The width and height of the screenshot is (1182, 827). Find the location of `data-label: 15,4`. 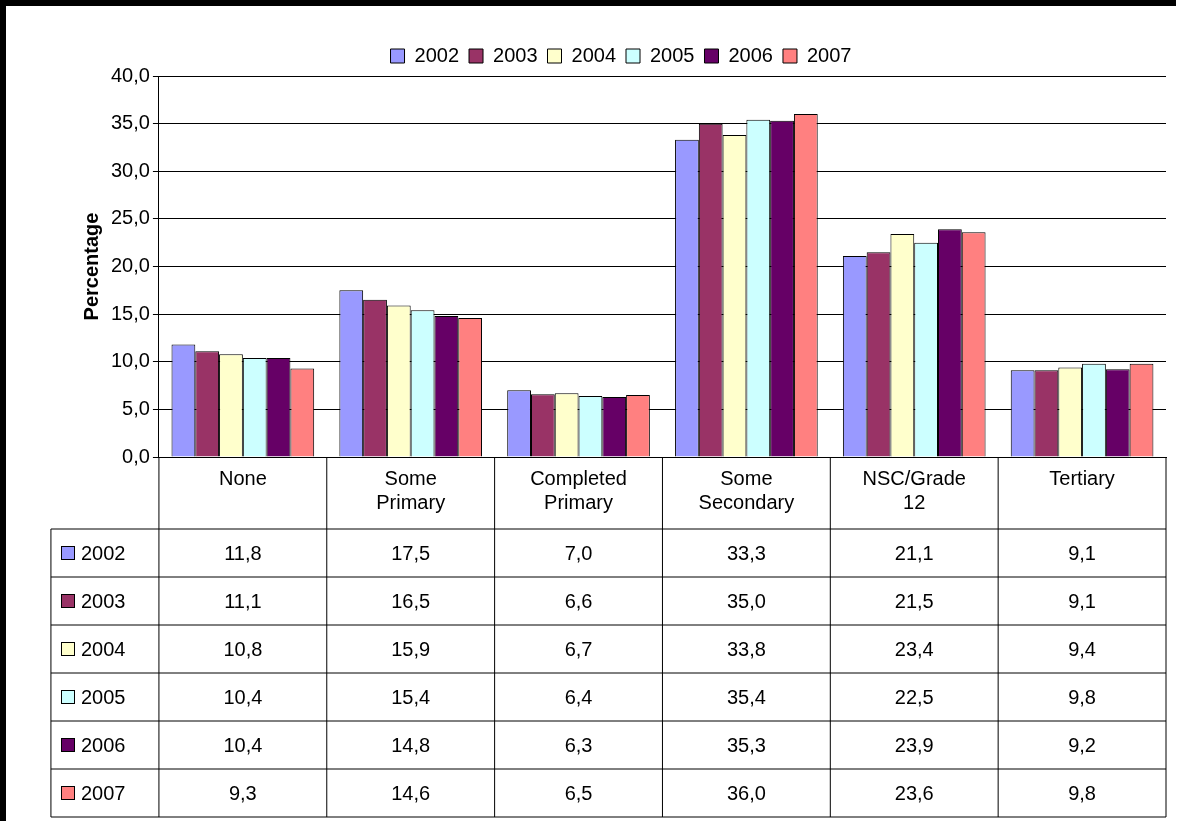

data-label: 15,4 is located at coordinates (411, 696).